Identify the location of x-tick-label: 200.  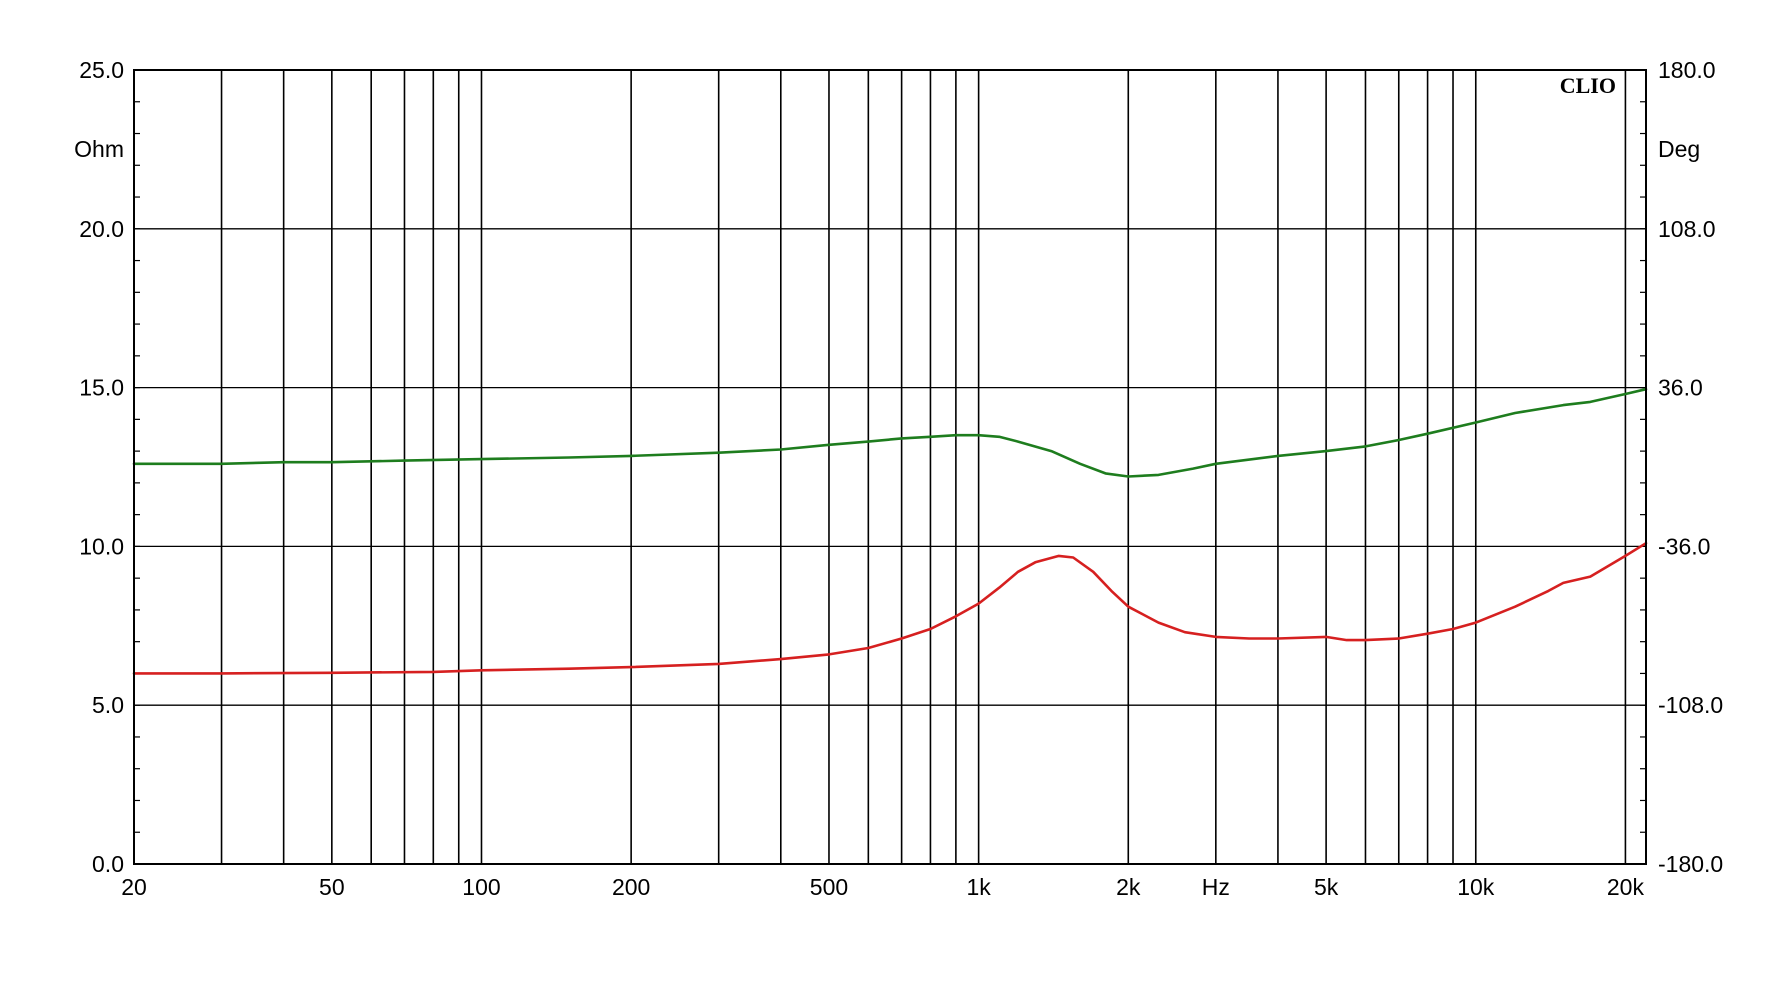
(631, 887).